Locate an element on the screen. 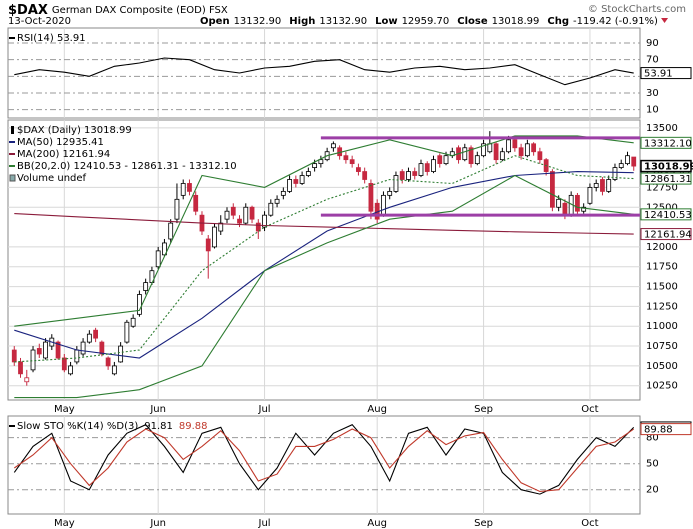 The width and height of the screenshot is (693, 529). x-tick-label: Sep is located at coordinates (483, 409).